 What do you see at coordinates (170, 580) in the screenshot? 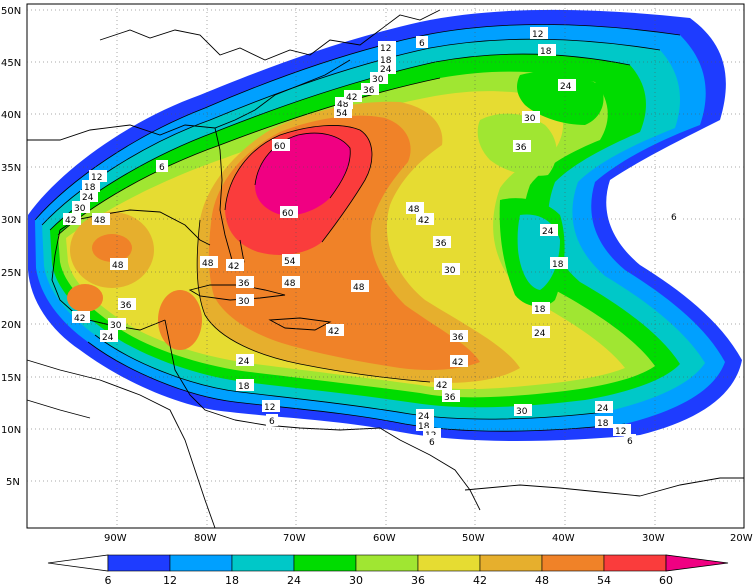
I see `colorbar-tick-label: 12` at bounding box center [170, 580].